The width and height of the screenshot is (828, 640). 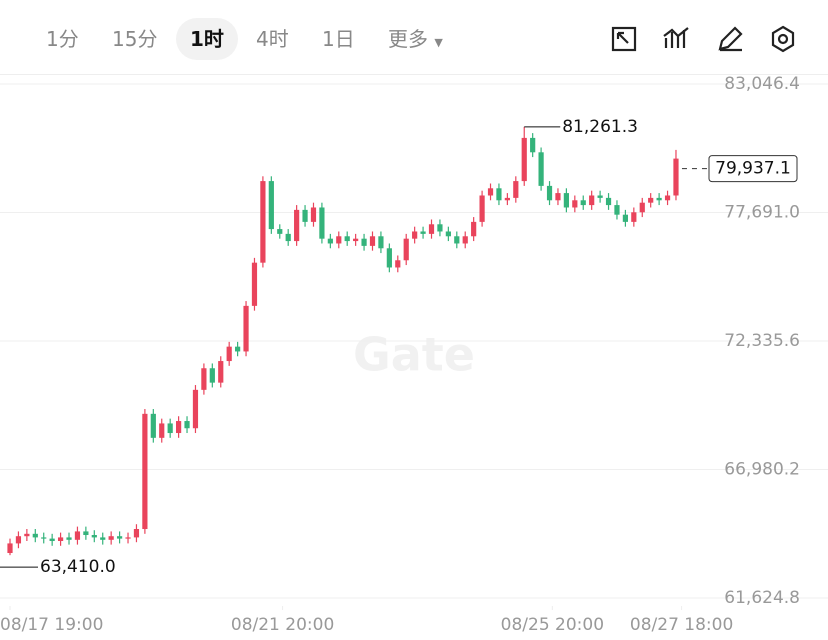 I want to click on tool-icons, so click(x=703, y=39).